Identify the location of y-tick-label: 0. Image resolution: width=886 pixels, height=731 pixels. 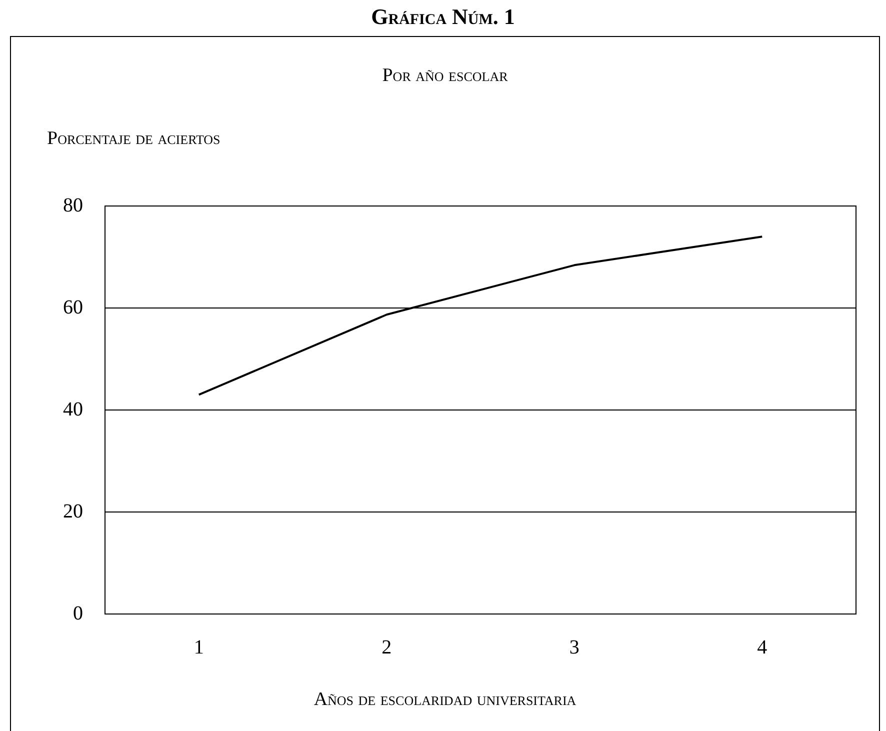
(78, 613).